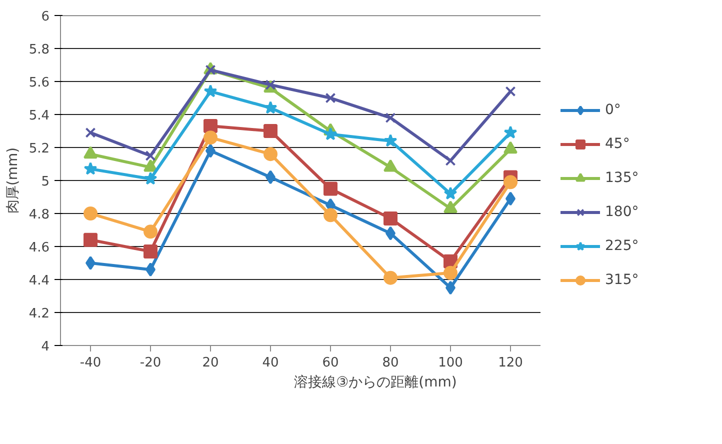 This screenshot has width=722, height=444. Describe the element at coordinates (330, 363) in the screenshot. I see `x-tick-label: 60` at that location.